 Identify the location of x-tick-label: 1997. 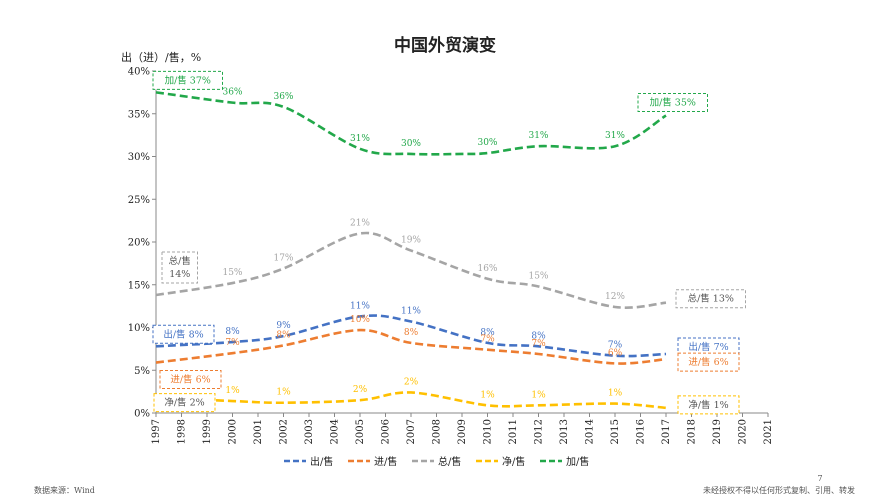
(156, 431).